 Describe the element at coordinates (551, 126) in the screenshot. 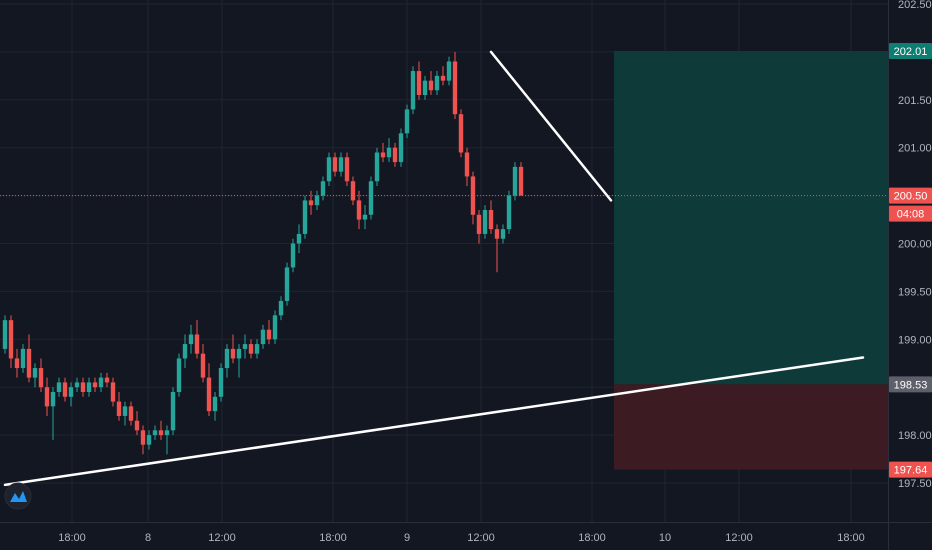

I see `resistance-trendline` at that location.